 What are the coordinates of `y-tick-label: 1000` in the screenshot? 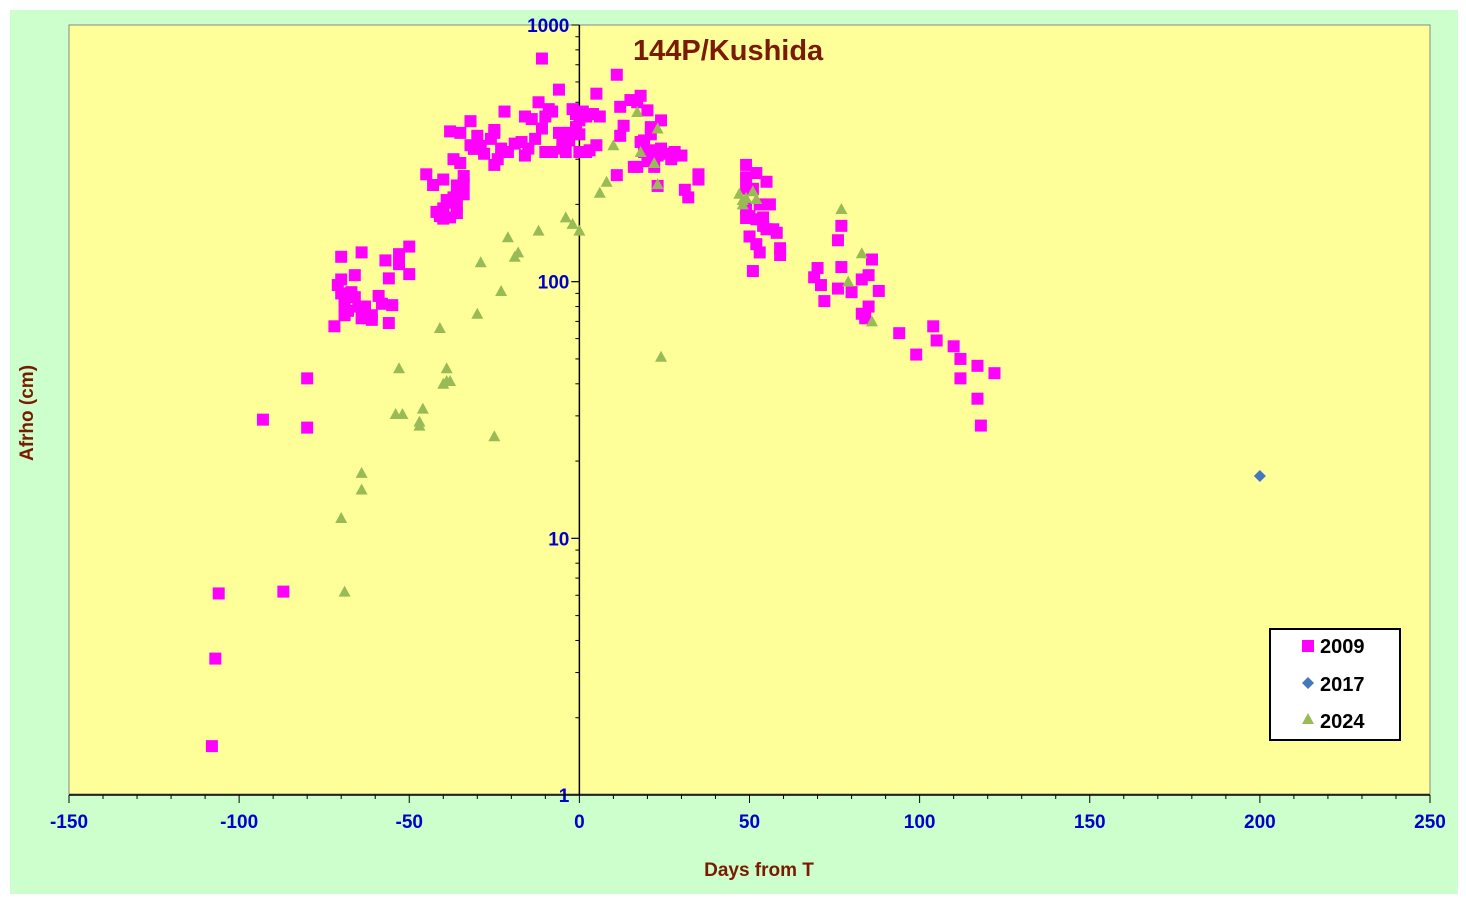 It's located at (548, 26).